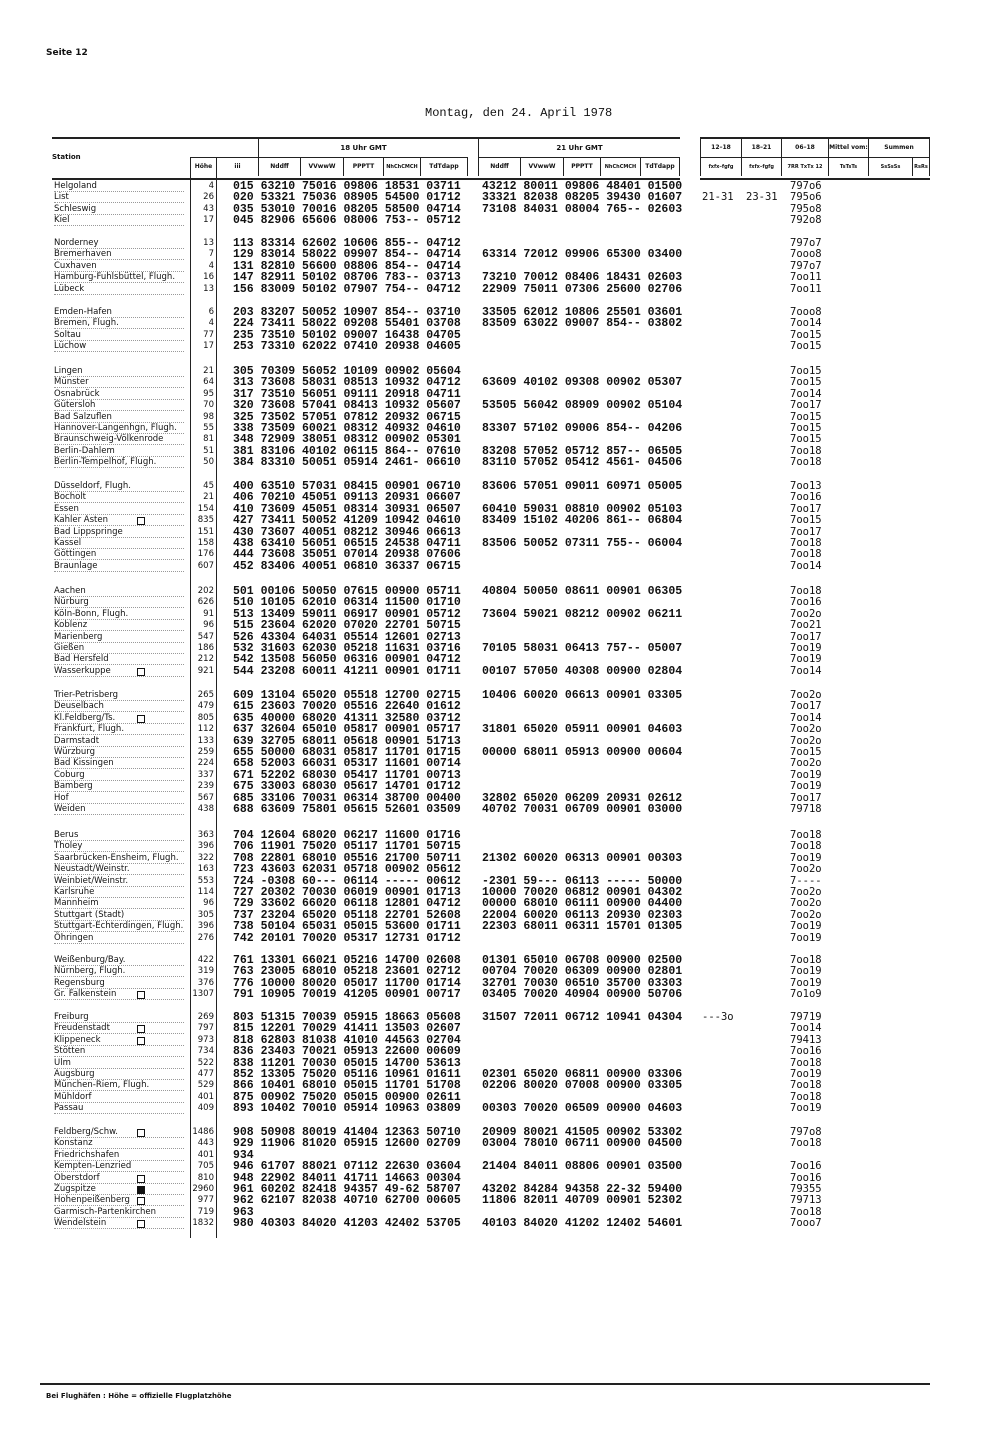 This screenshot has height=1440, width=1000. I want to click on obs-18-groups: 33106 70031 06314 38700 00400, so click(360, 798).